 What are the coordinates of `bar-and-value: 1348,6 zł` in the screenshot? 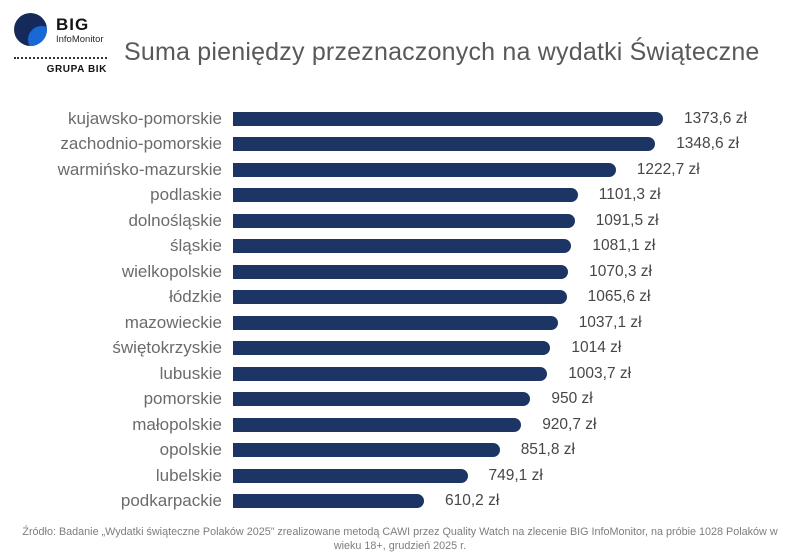 It's located at (516, 144).